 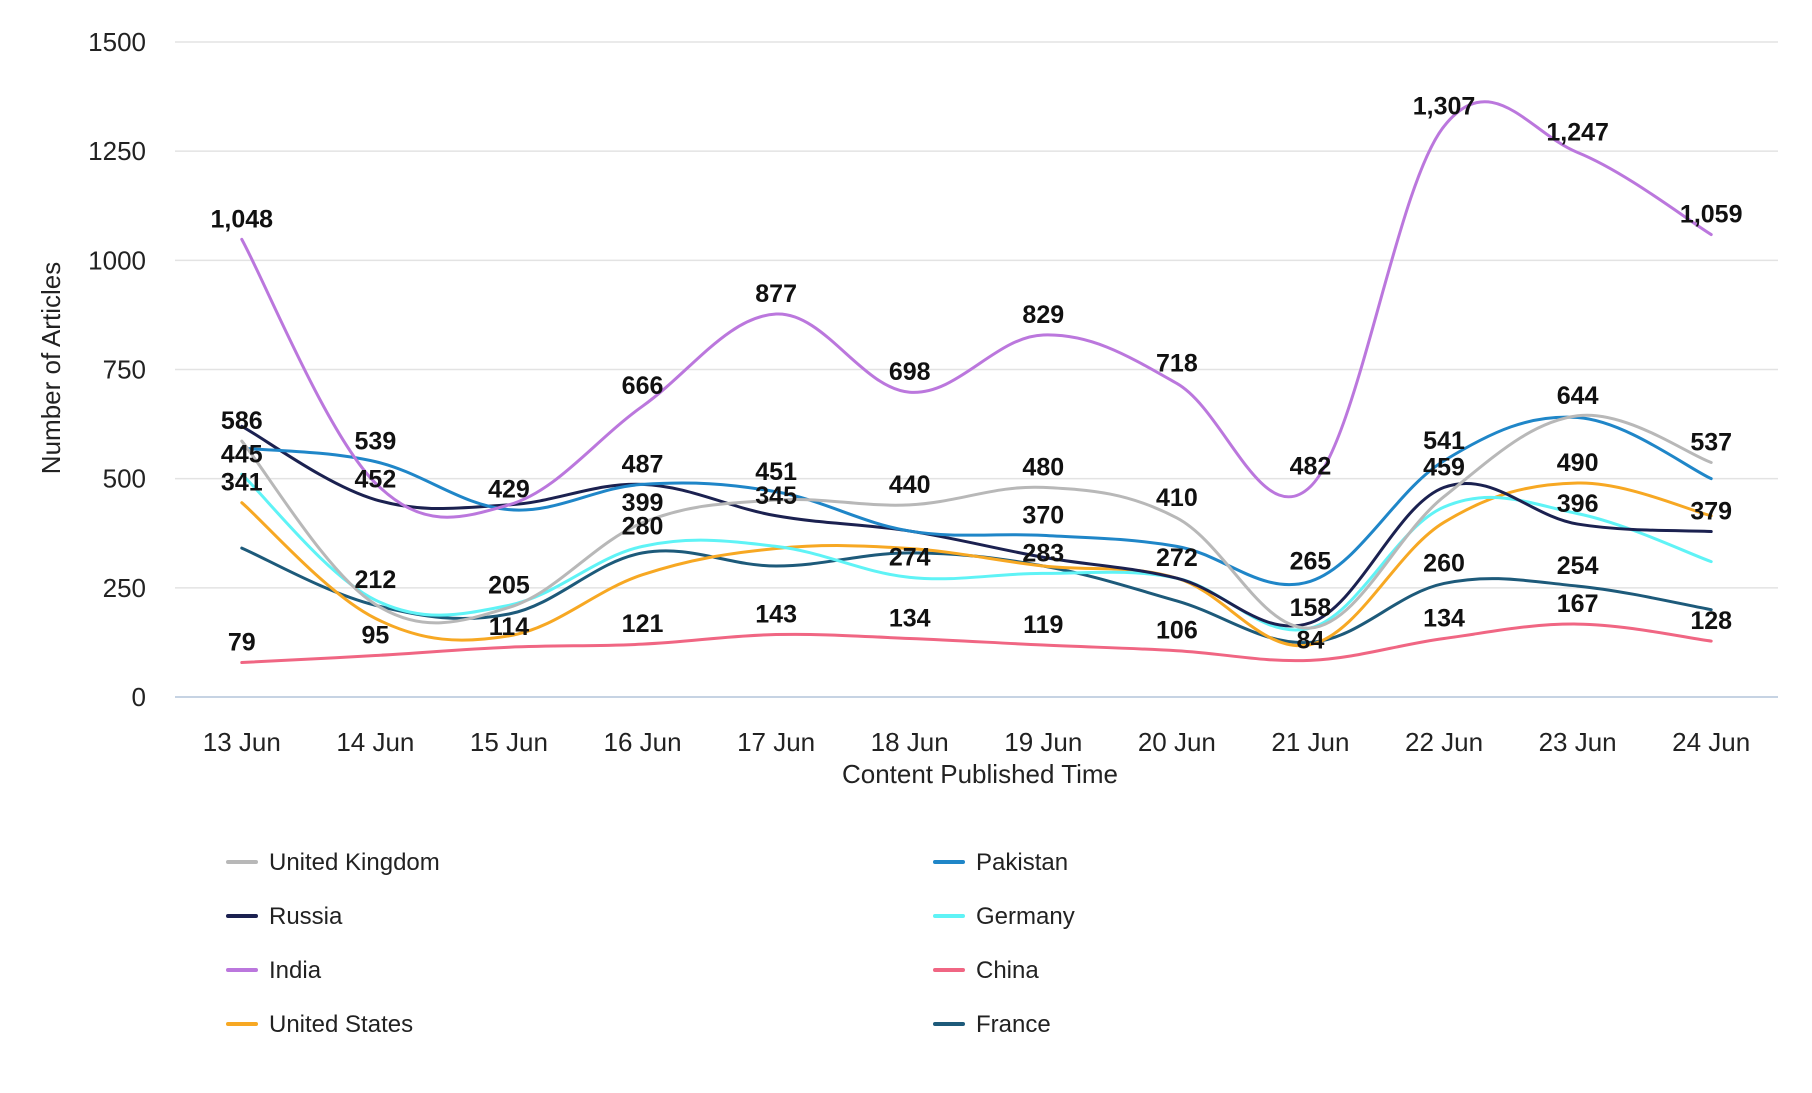 What do you see at coordinates (295, 970) in the screenshot?
I see `legend-label: India` at bounding box center [295, 970].